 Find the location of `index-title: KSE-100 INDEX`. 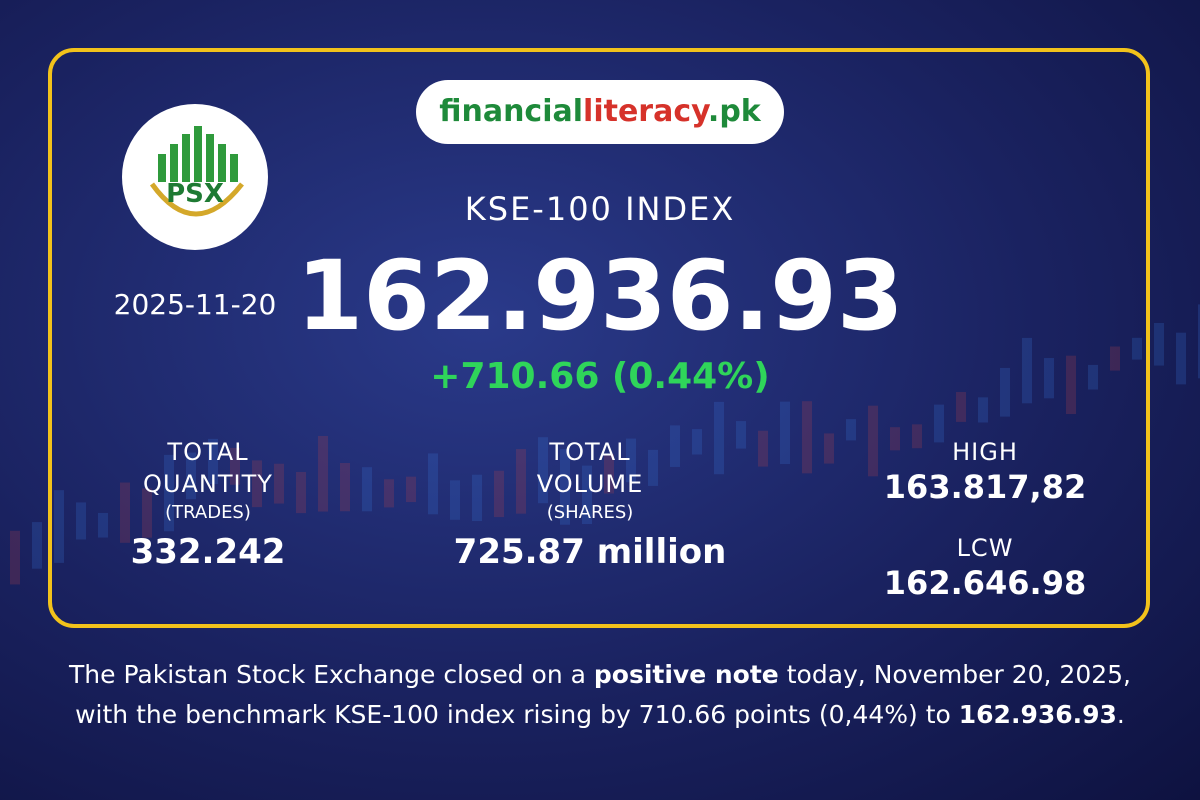

index-title: KSE-100 INDEX is located at coordinates (600, 209).